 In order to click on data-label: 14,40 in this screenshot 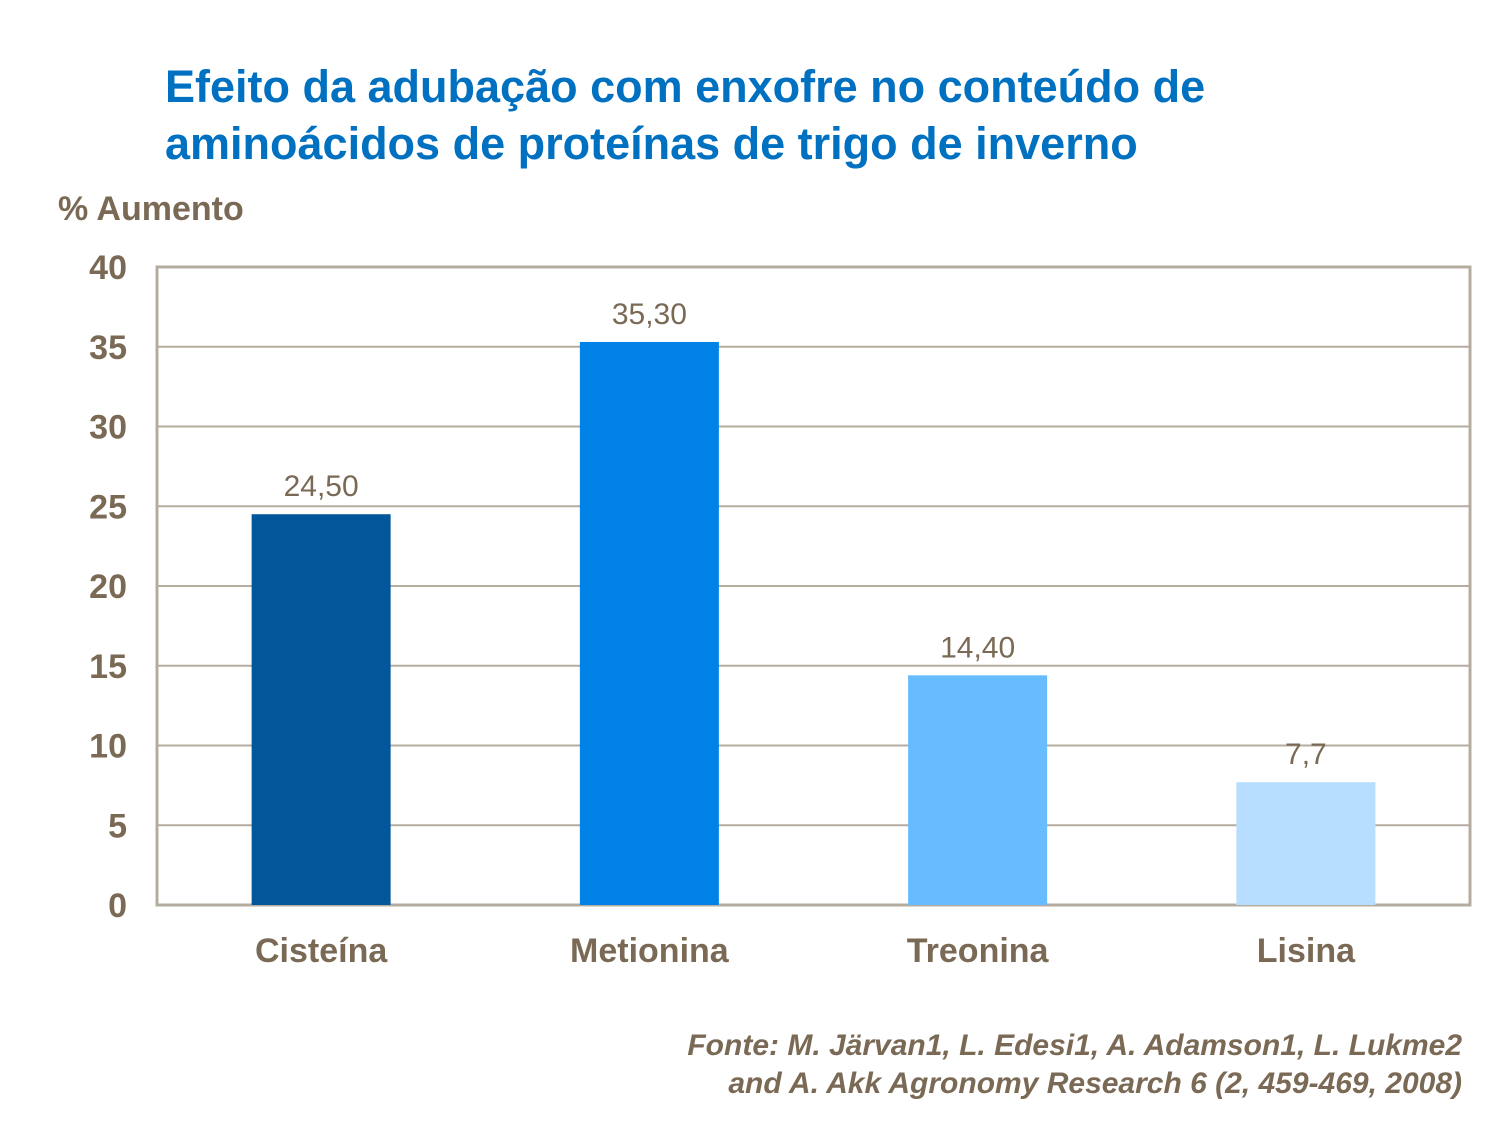, I will do `click(977, 647)`.